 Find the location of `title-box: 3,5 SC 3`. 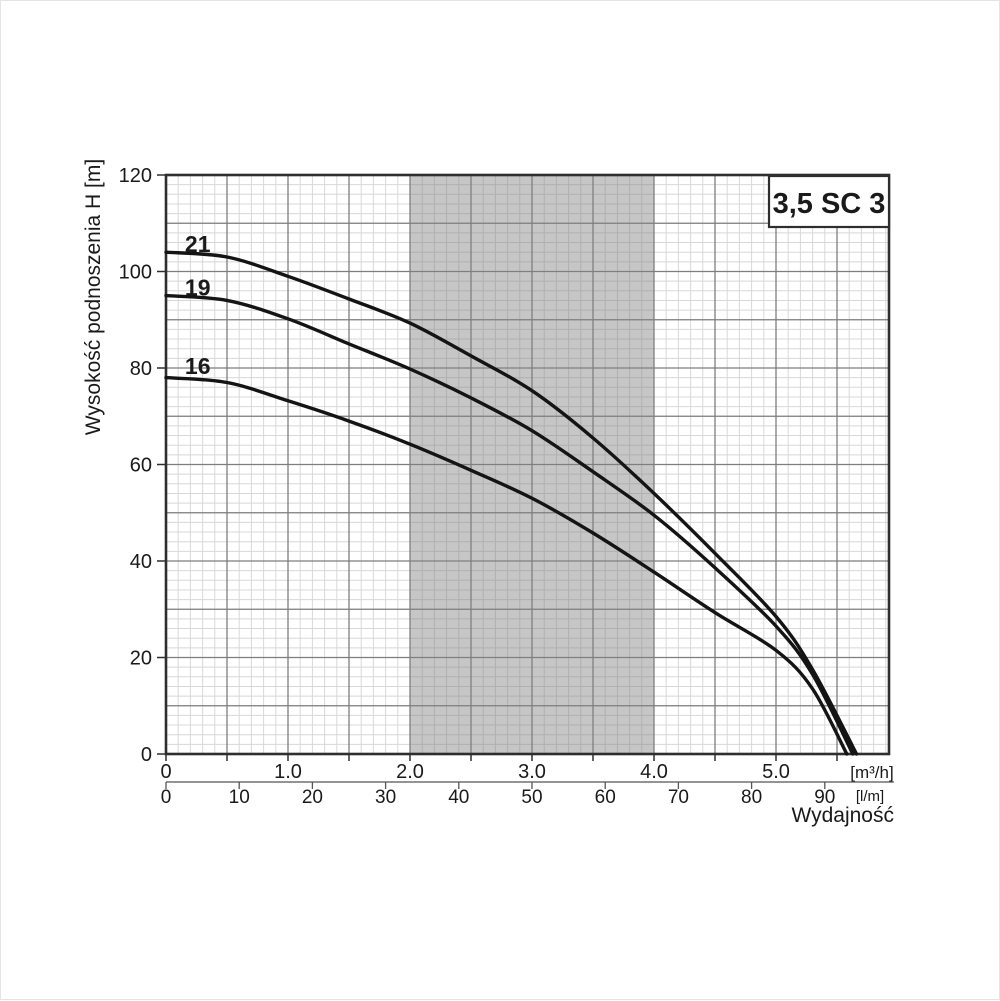

title-box: 3,5 SC 3 is located at coordinates (829, 201).